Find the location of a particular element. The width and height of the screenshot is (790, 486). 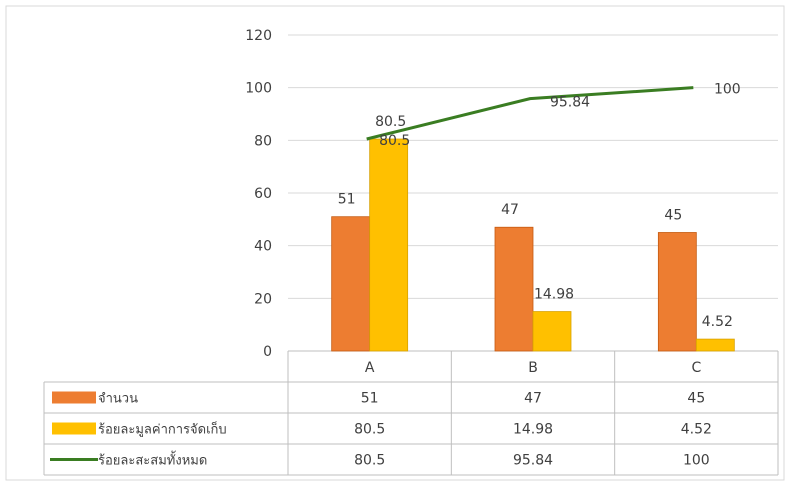

table-cell: 45 is located at coordinates (696, 399).